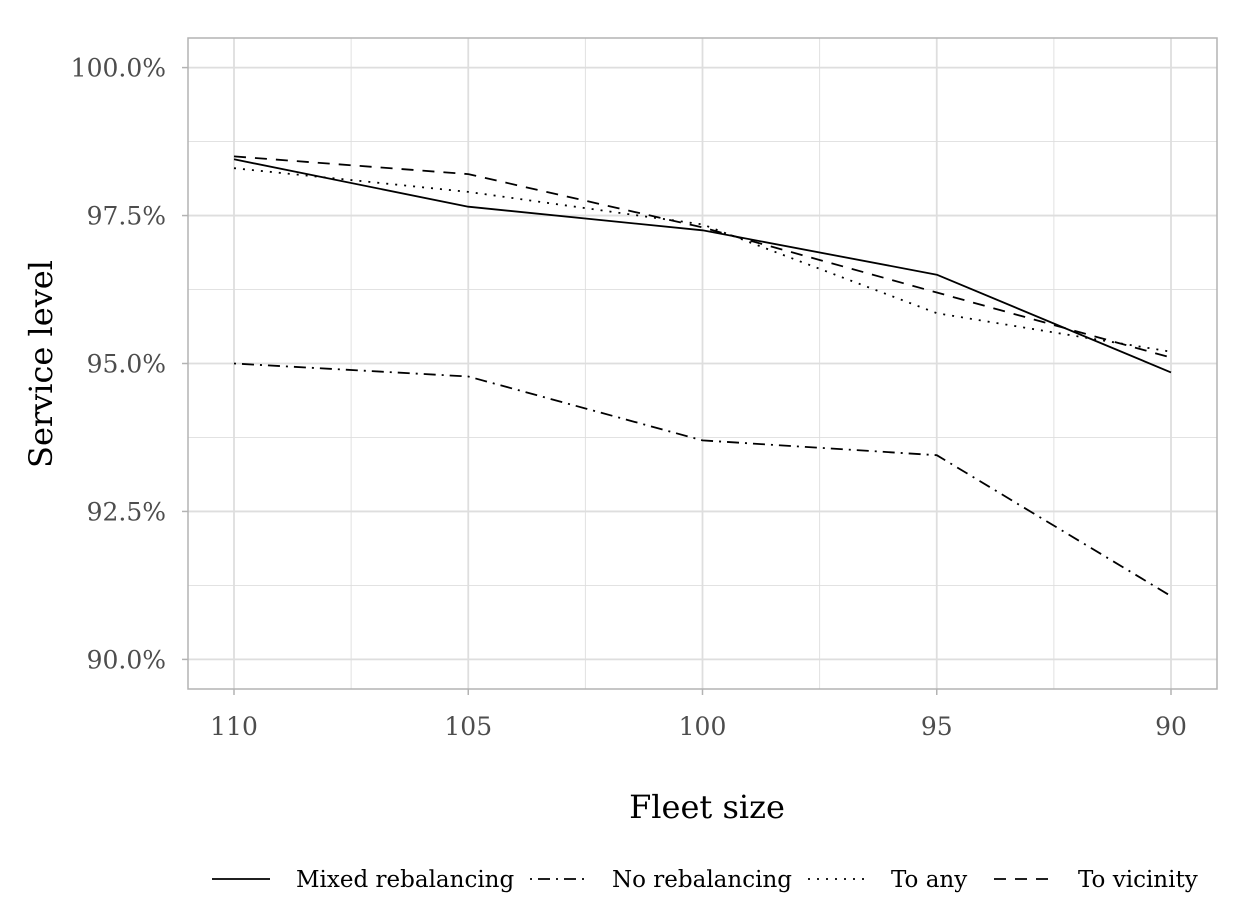  I want to click on x-axis: 110 105 100 95 90, so click(698, 715).